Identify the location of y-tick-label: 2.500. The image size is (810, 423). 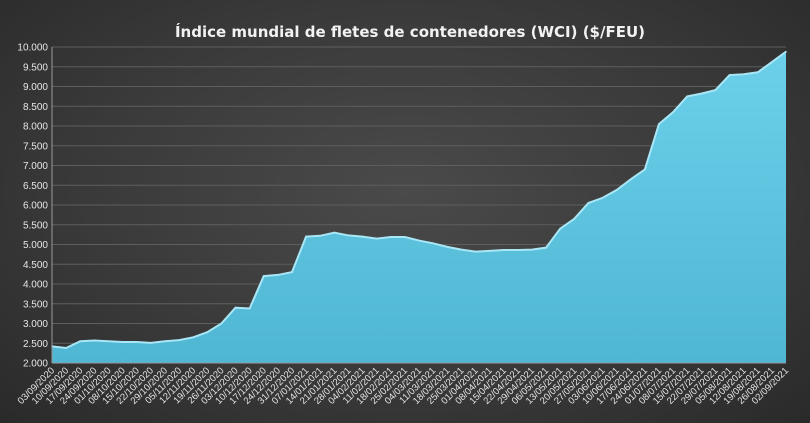
(35, 344).